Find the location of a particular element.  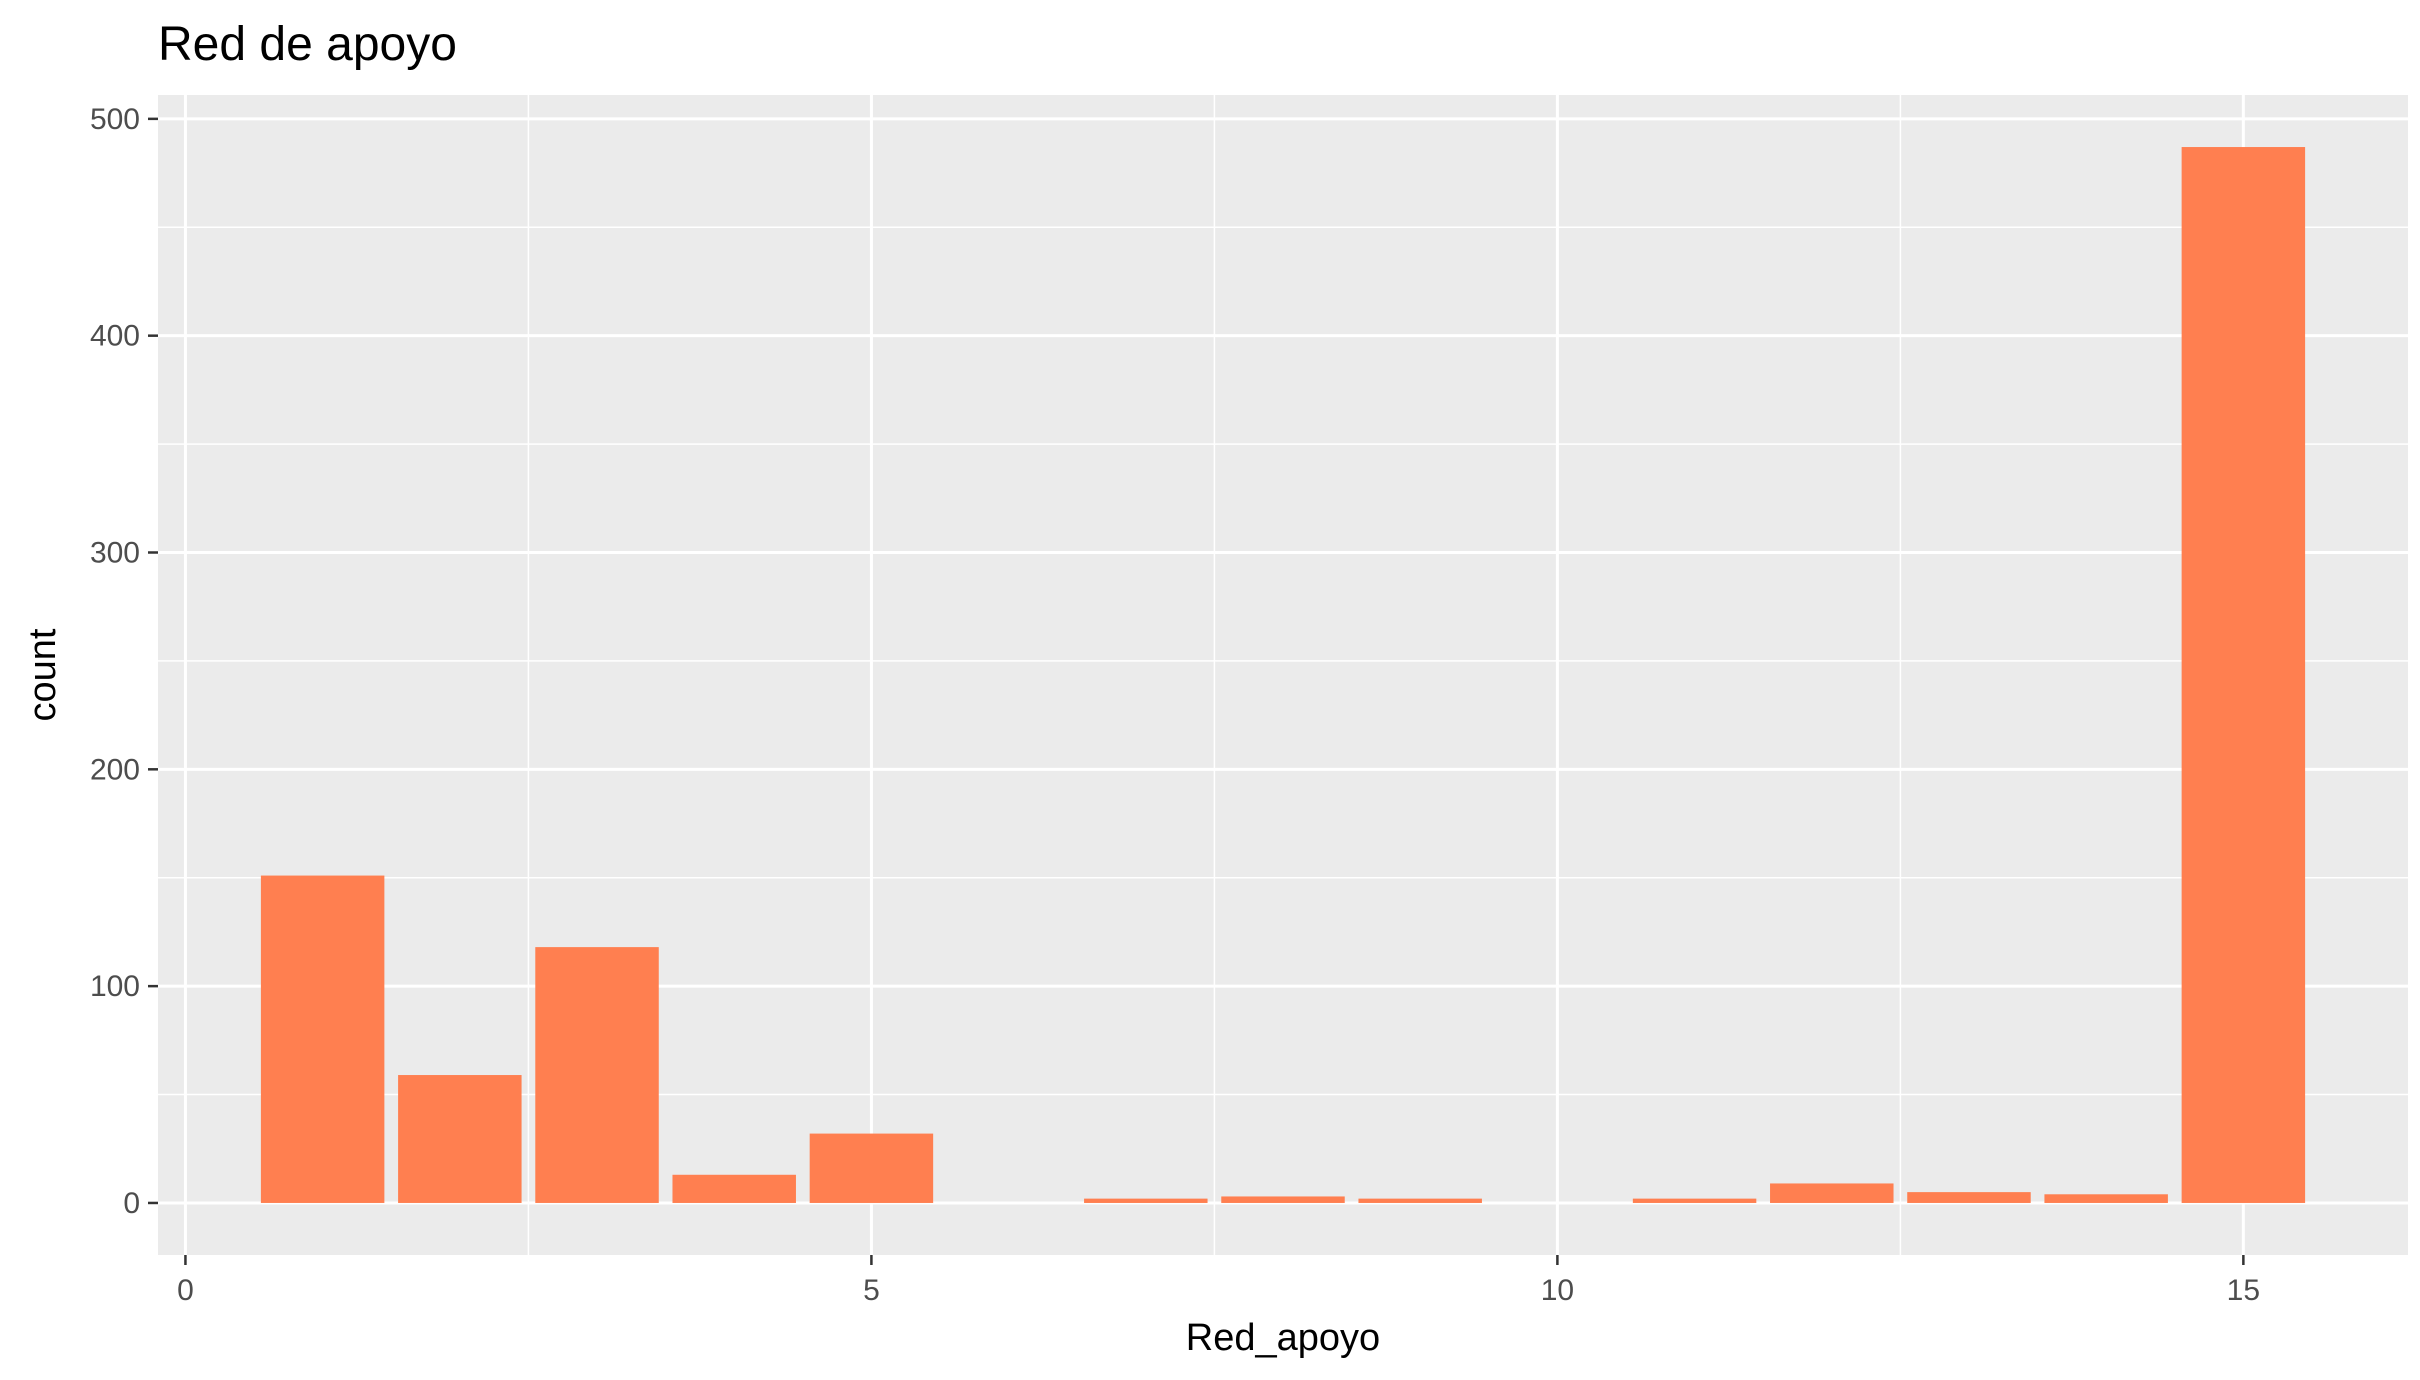

x-tick-label: 10 is located at coordinates (1557, 1290).